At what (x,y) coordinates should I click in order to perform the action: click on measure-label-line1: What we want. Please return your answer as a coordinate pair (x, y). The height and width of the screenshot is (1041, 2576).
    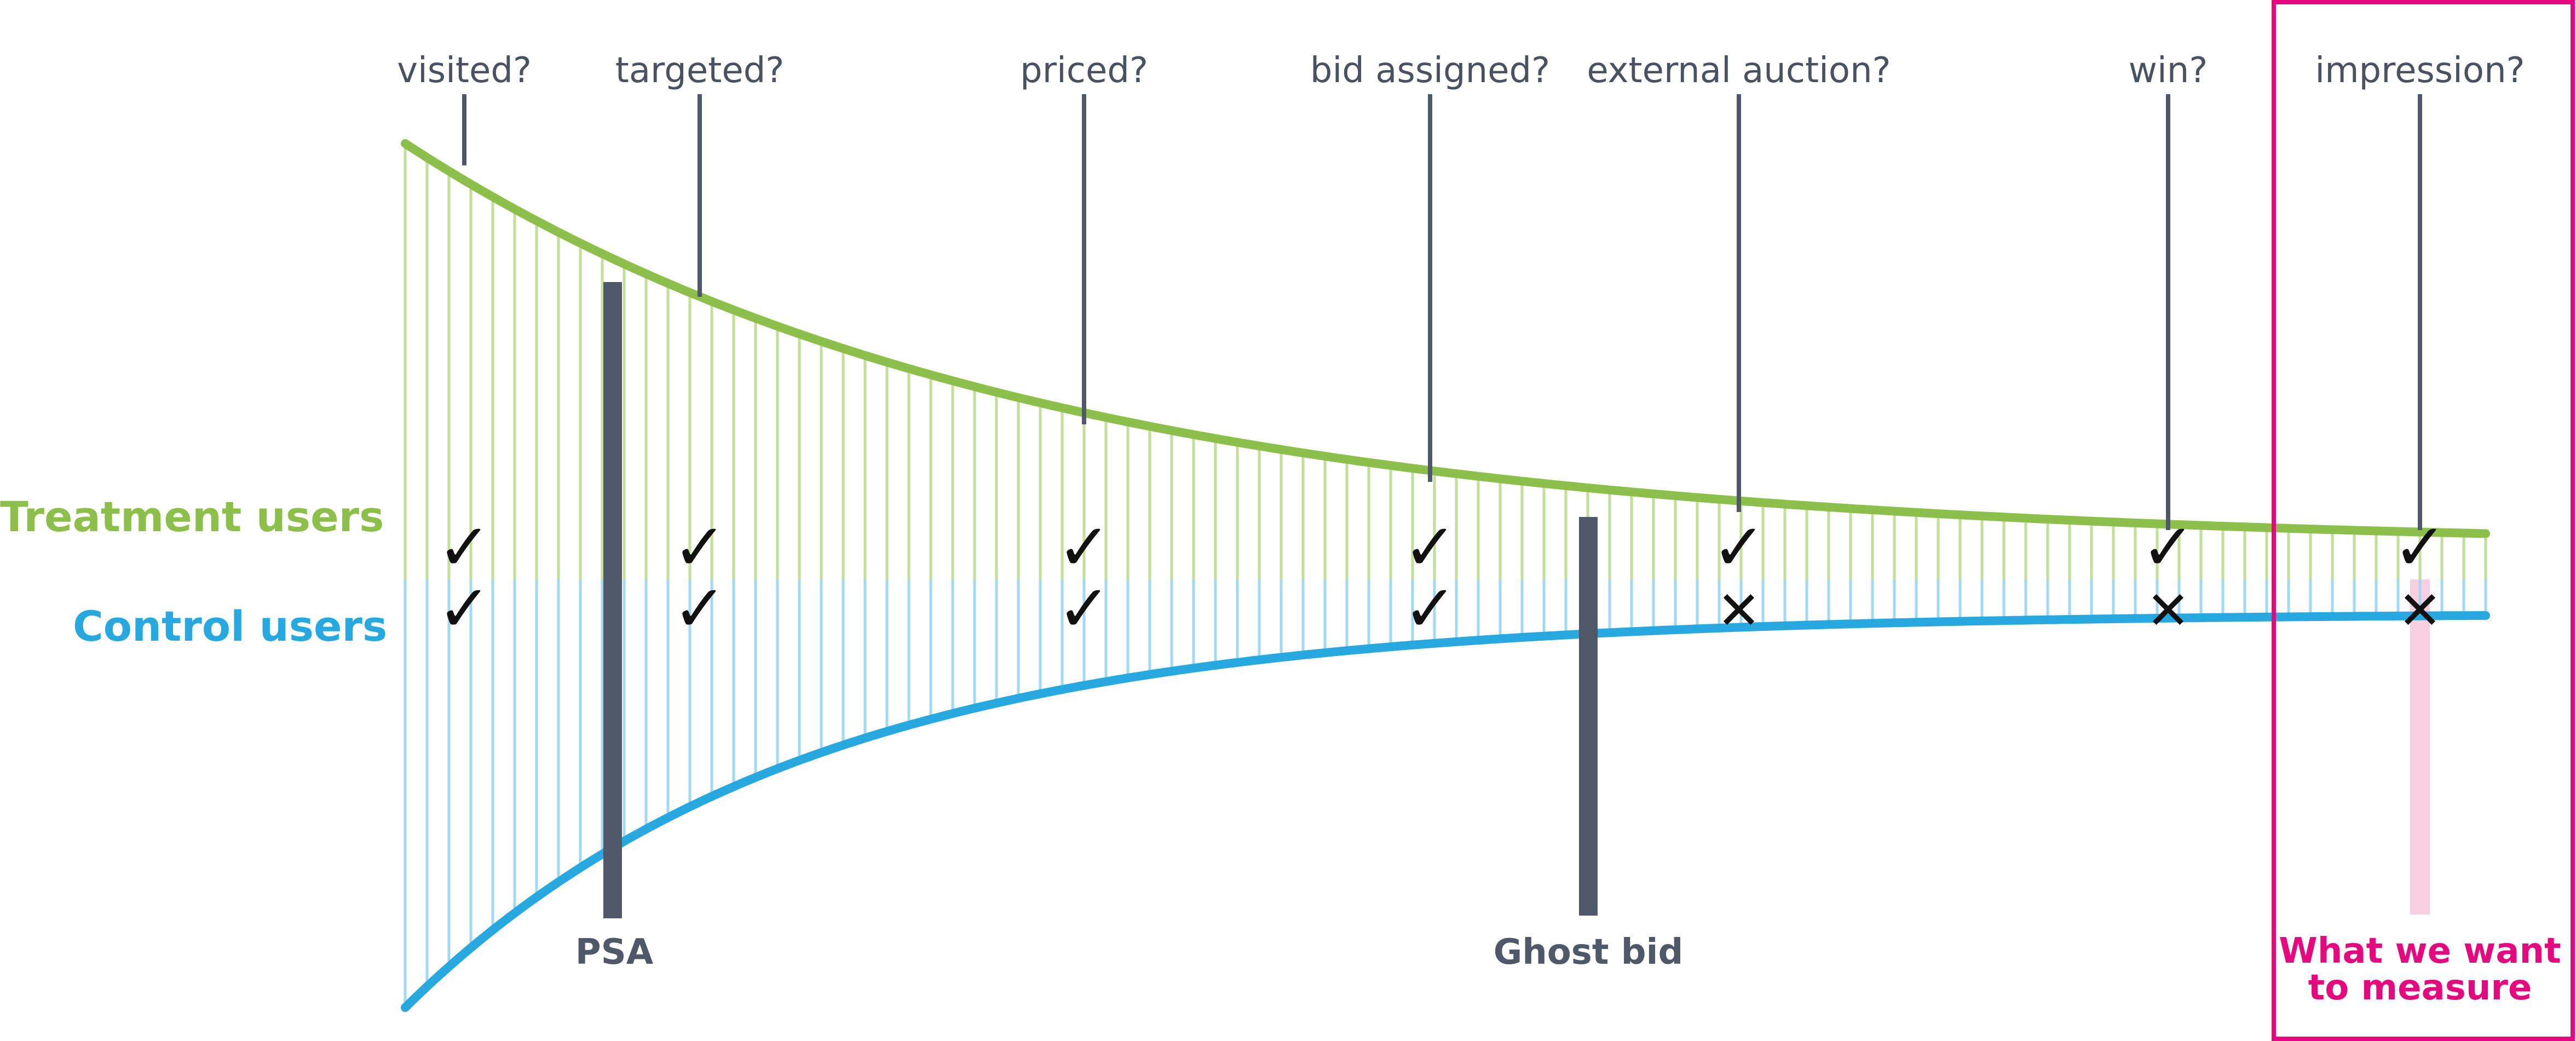
    Looking at the image, I should click on (2420, 951).